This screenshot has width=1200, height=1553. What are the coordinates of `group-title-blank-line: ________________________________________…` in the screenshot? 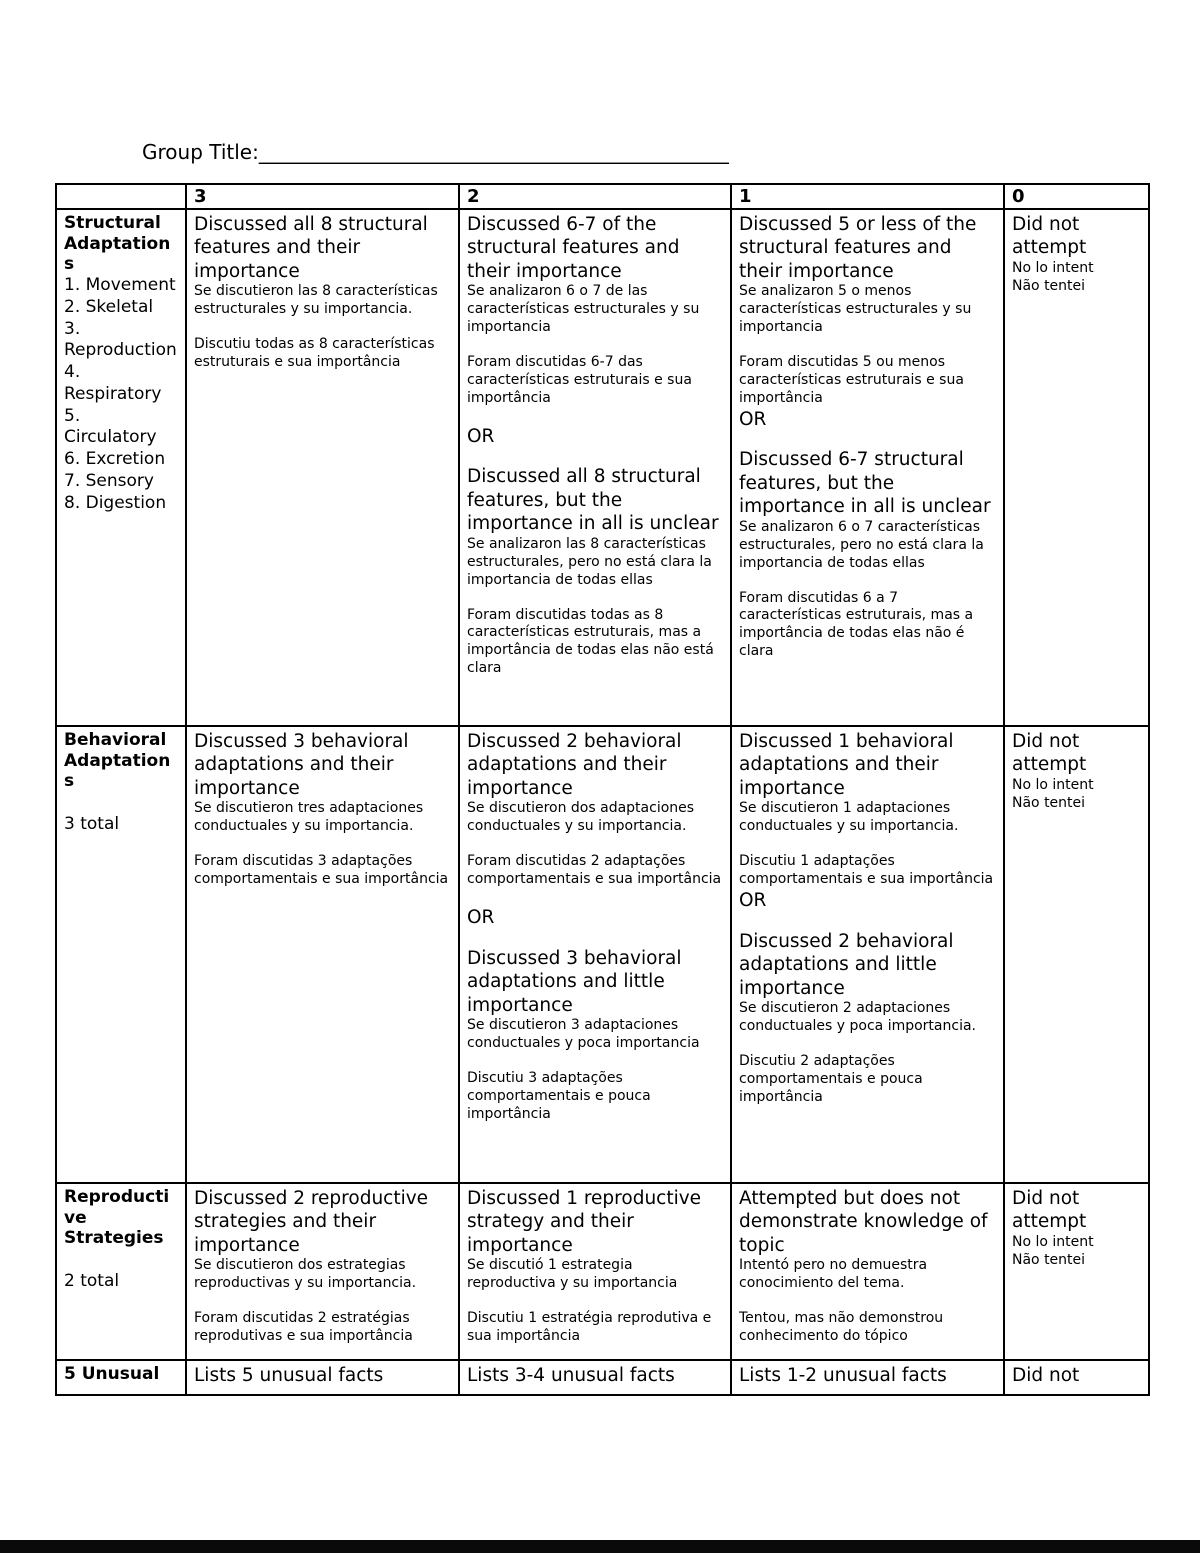 It's located at (493, 152).